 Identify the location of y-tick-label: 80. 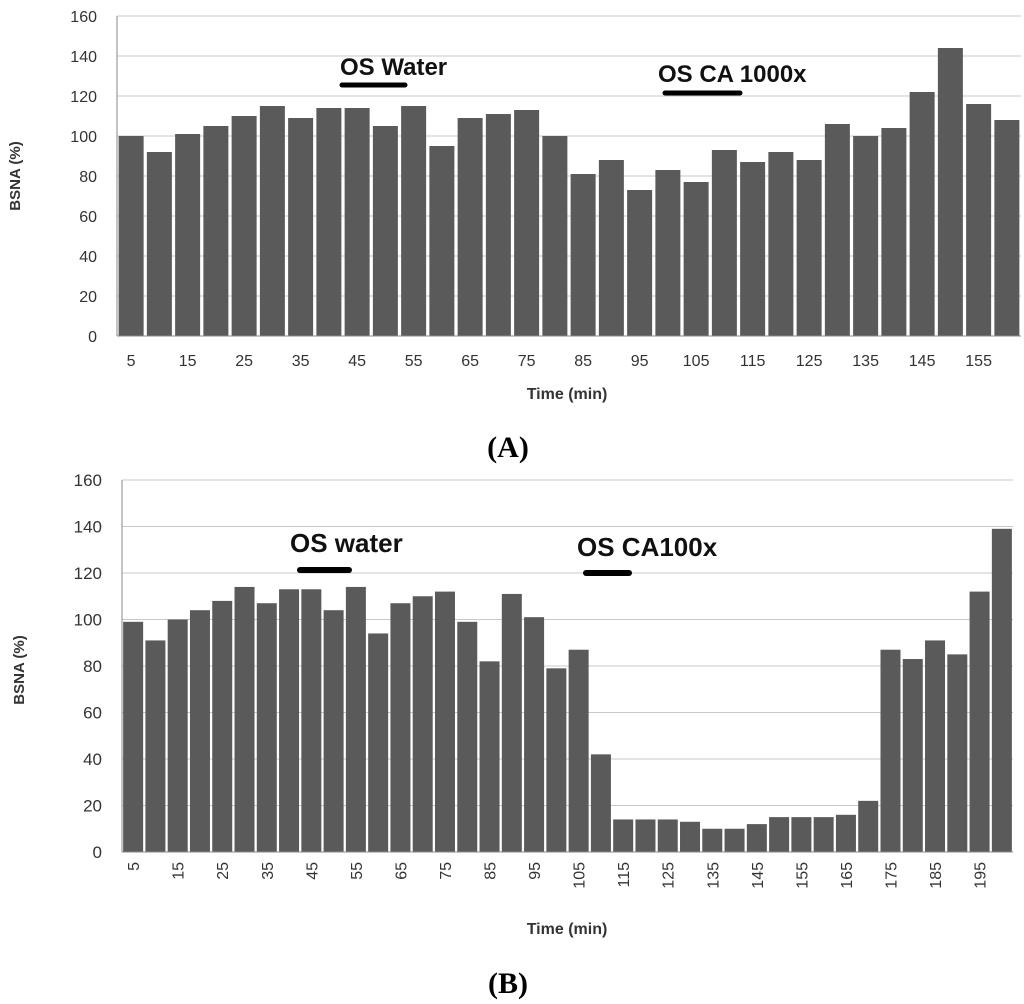
(88, 177).